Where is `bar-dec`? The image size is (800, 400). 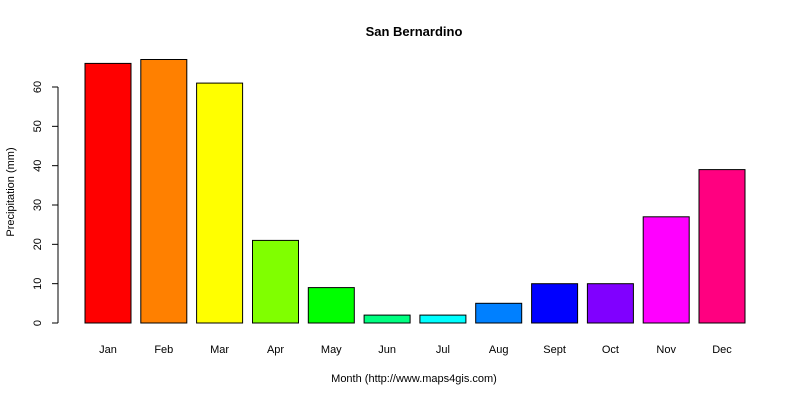
bar-dec is located at coordinates (722, 246).